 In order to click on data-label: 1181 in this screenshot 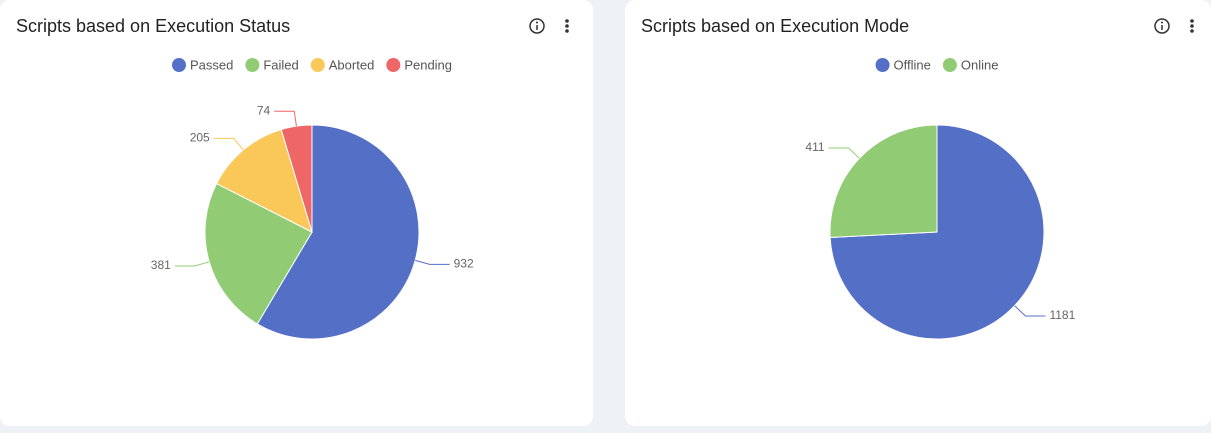, I will do `click(1062, 315)`.